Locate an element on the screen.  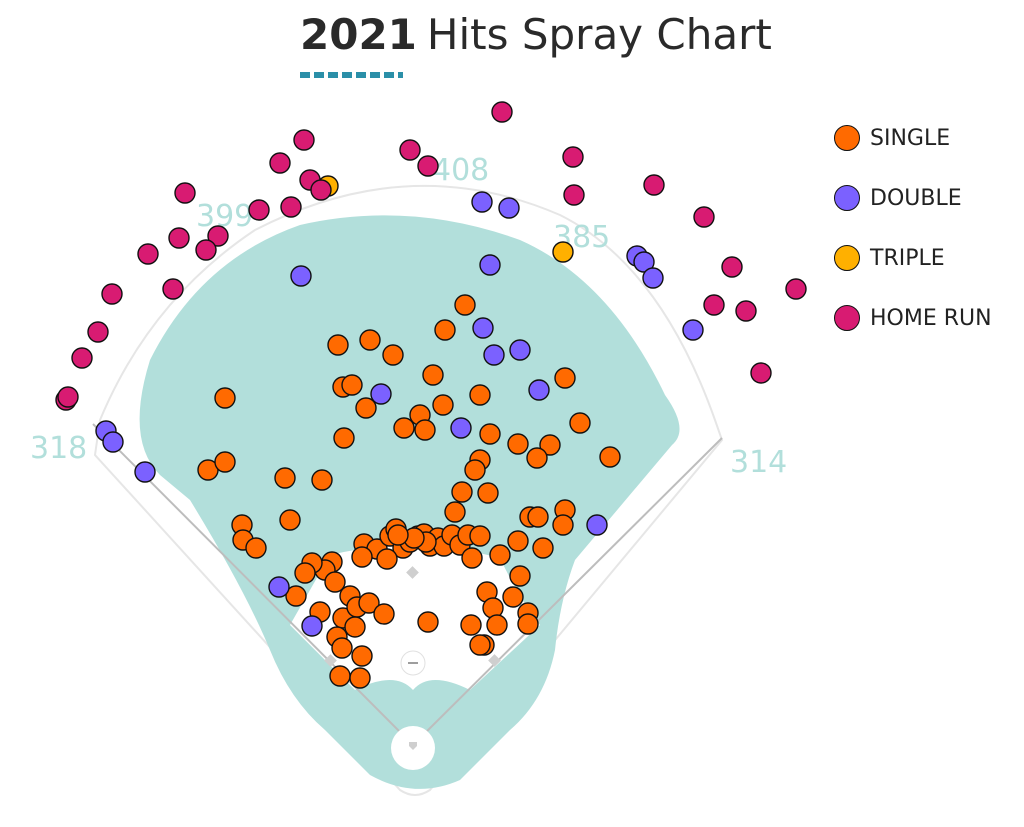
distance-lf: 318 is located at coordinates (58, 448).